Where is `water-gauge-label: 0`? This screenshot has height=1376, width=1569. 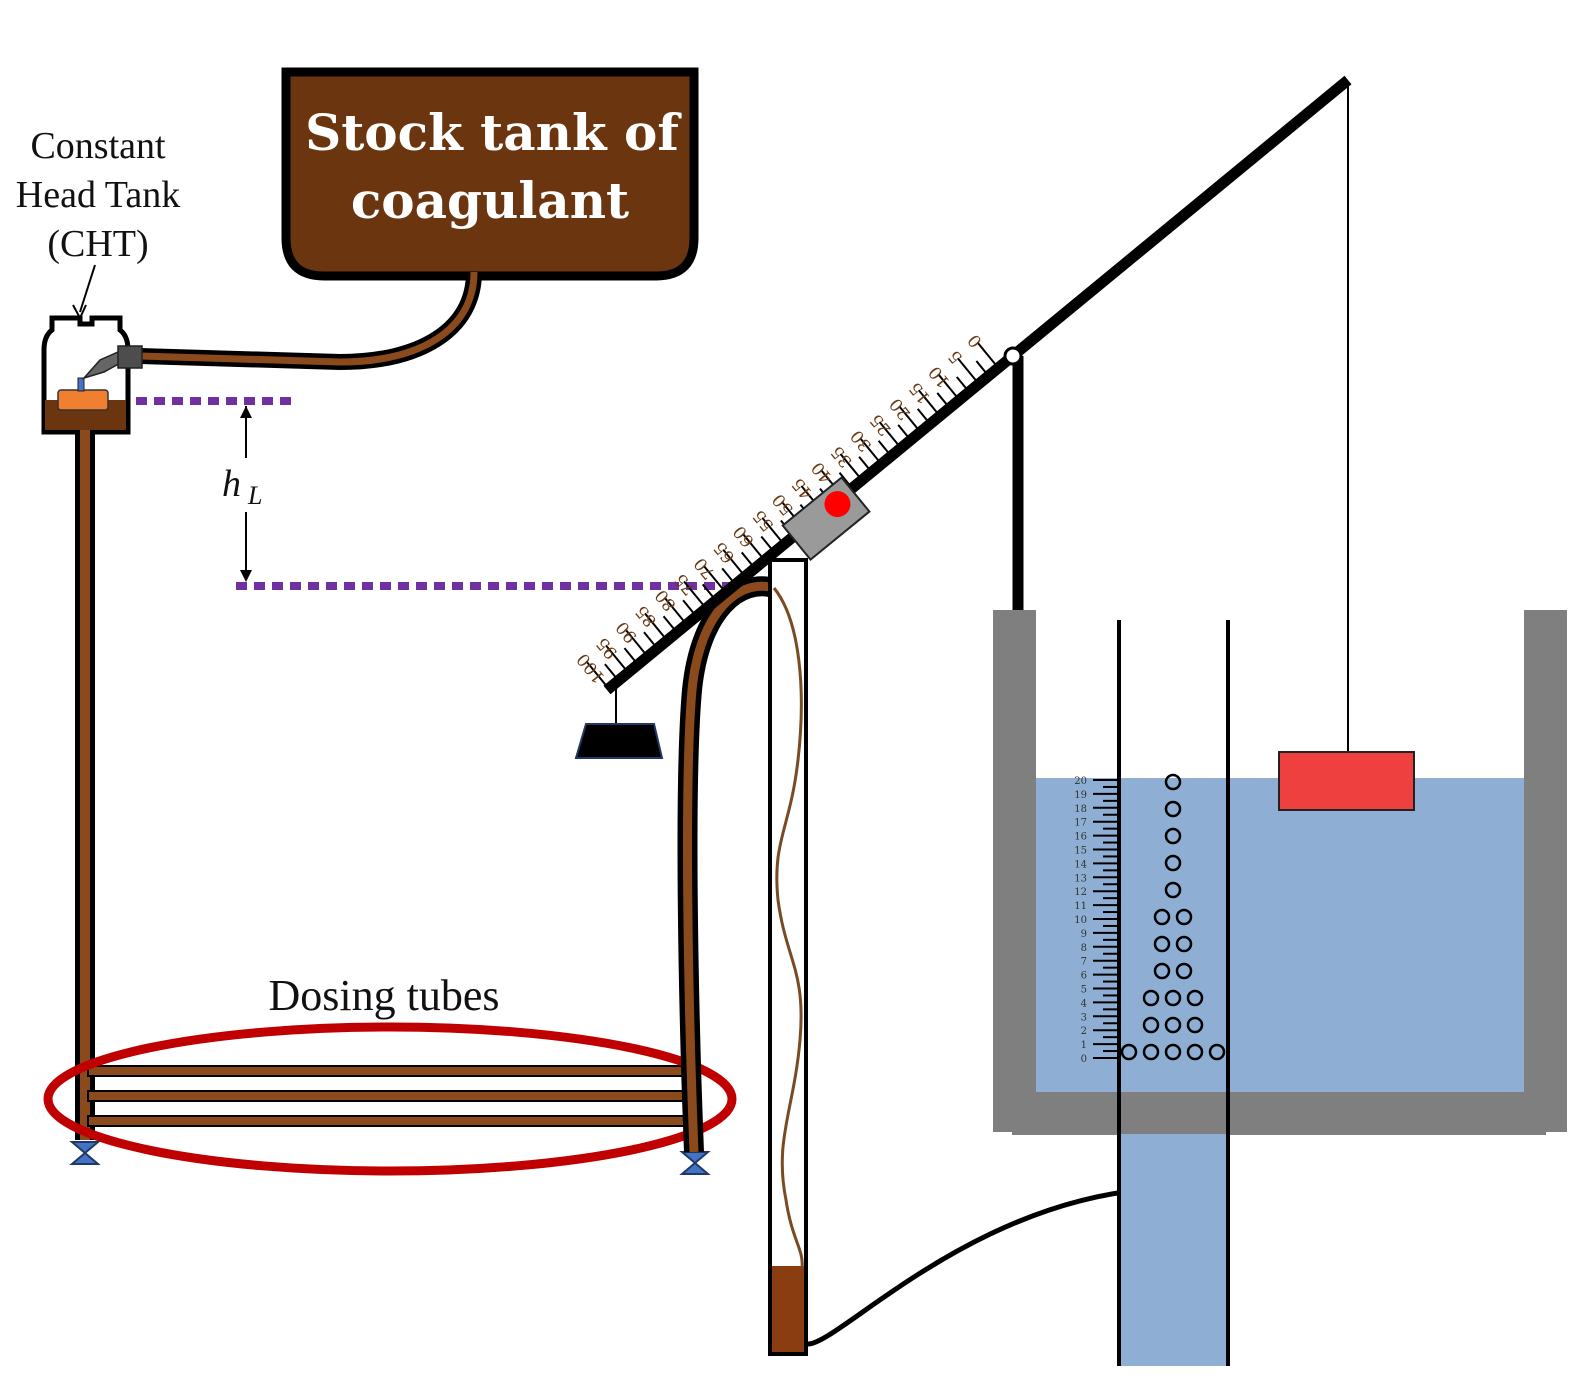
water-gauge-label: 0 is located at coordinates (1084, 1059).